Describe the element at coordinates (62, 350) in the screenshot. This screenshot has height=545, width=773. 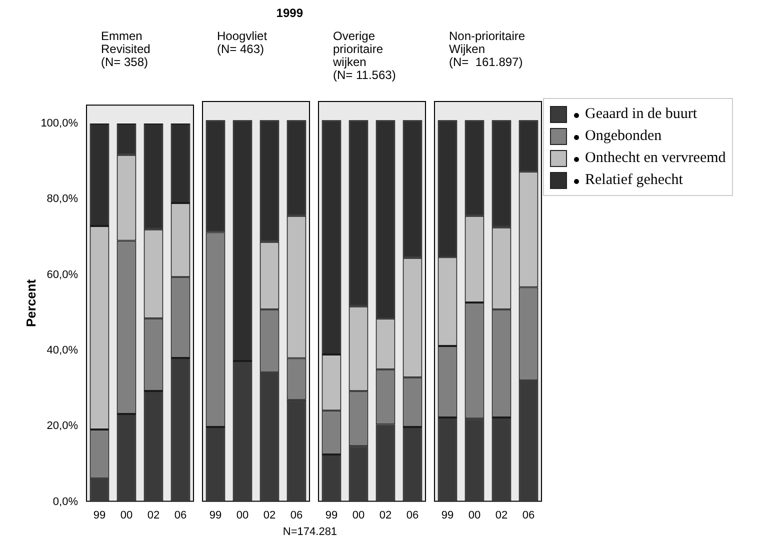
I see `y-tick-label: 40,0%` at that location.